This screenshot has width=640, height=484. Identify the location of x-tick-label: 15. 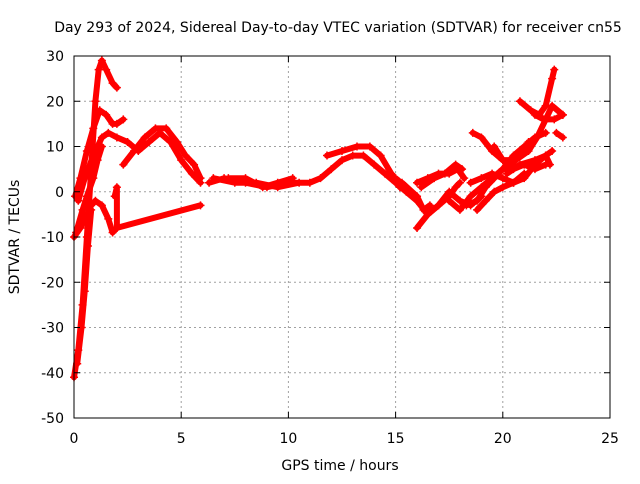
(396, 439).